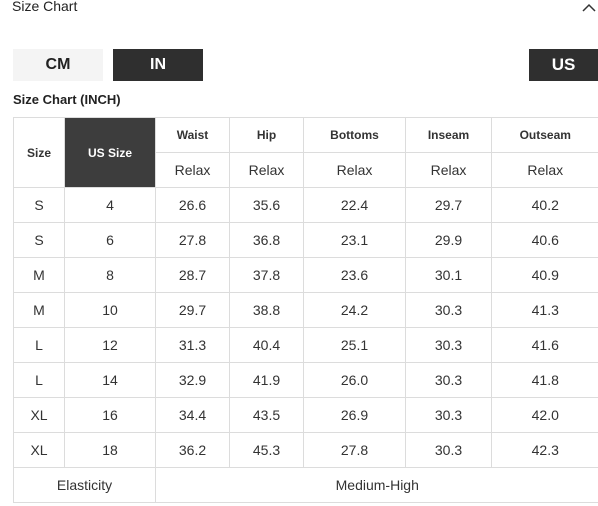 This screenshot has width=598, height=506. What do you see at coordinates (544, 170) in the screenshot?
I see `outseam-fit: Relax` at bounding box center [544, 170].